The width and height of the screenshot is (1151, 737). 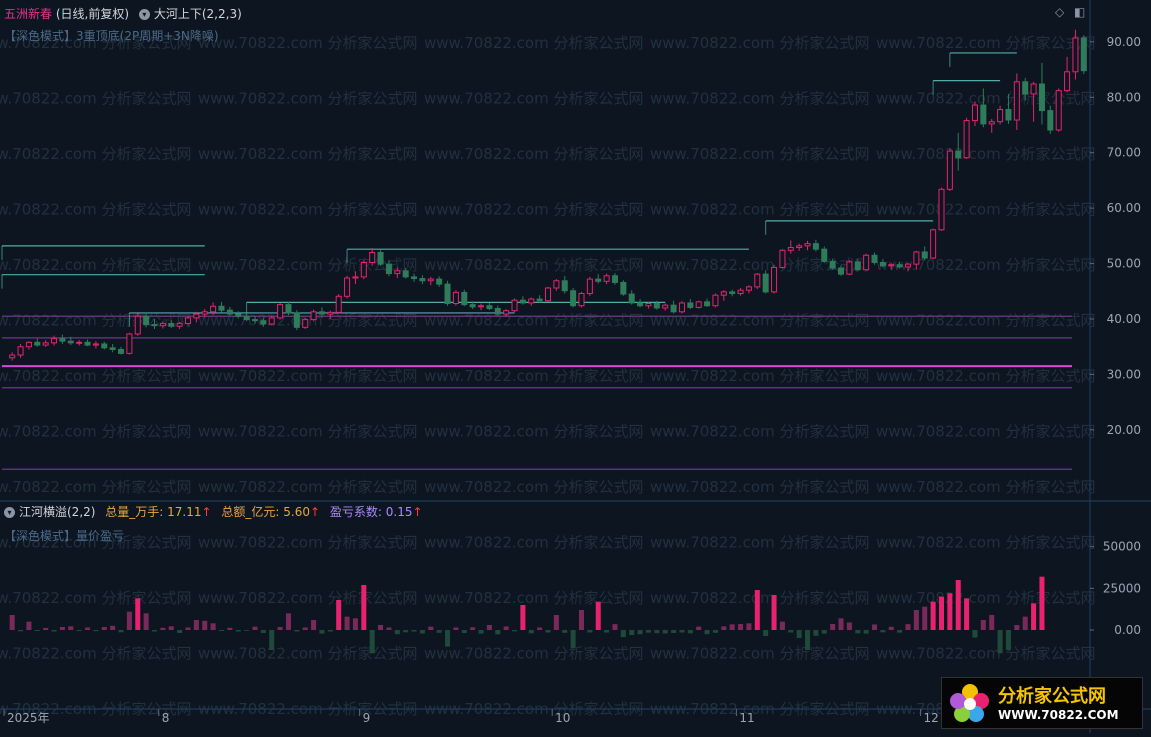 What do you see at coordinates (197, 14) in the screenshot?
I see `indicator-name: 大河上下(2,2,3)` at bounding box center [197, 14].